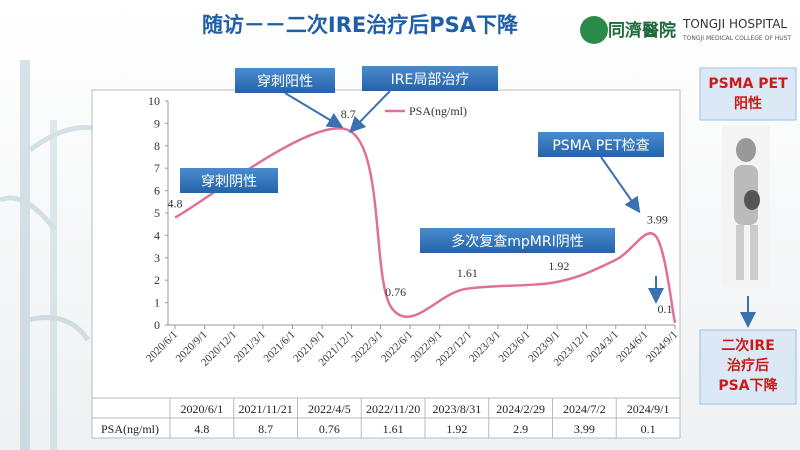  What do you see at coordinates (329, 409) in the screenshot?
I see `table-header: 2022/4/5` at bounding box center [329, 409].